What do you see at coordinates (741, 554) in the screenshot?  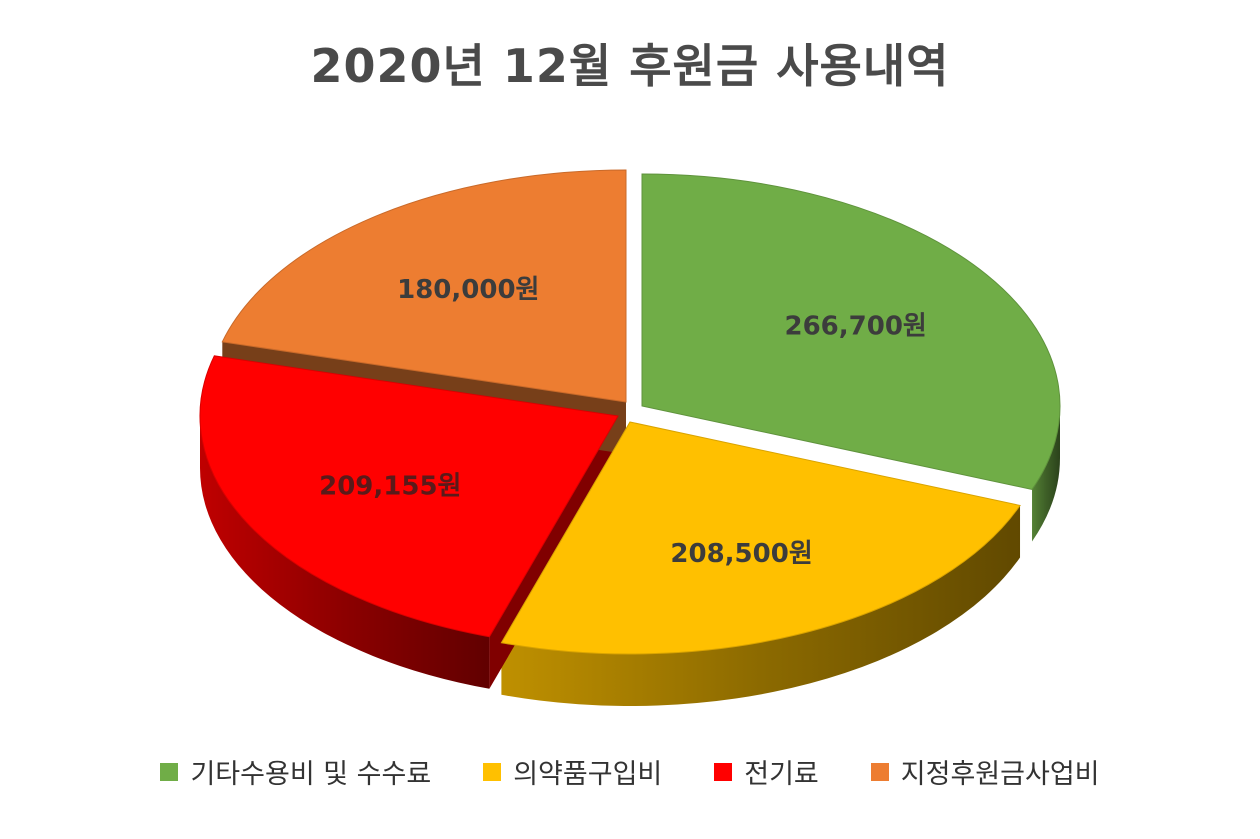 I see `data-label: 208,500원` at bounding box center [741, 554].